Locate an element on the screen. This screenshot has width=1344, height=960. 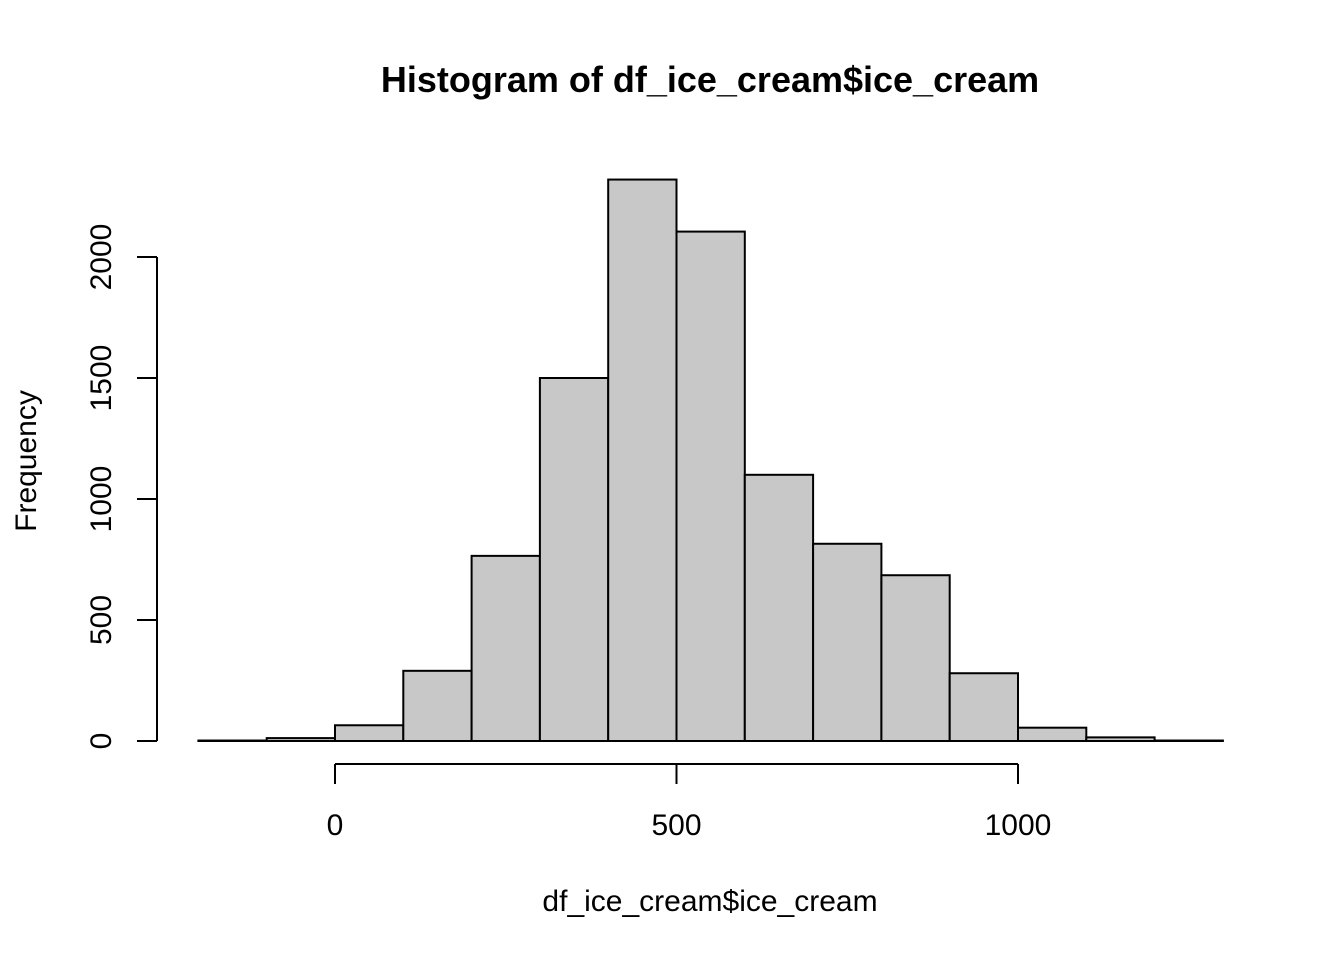
y-tick-label: 1000 is located at coordinates (101, 499).